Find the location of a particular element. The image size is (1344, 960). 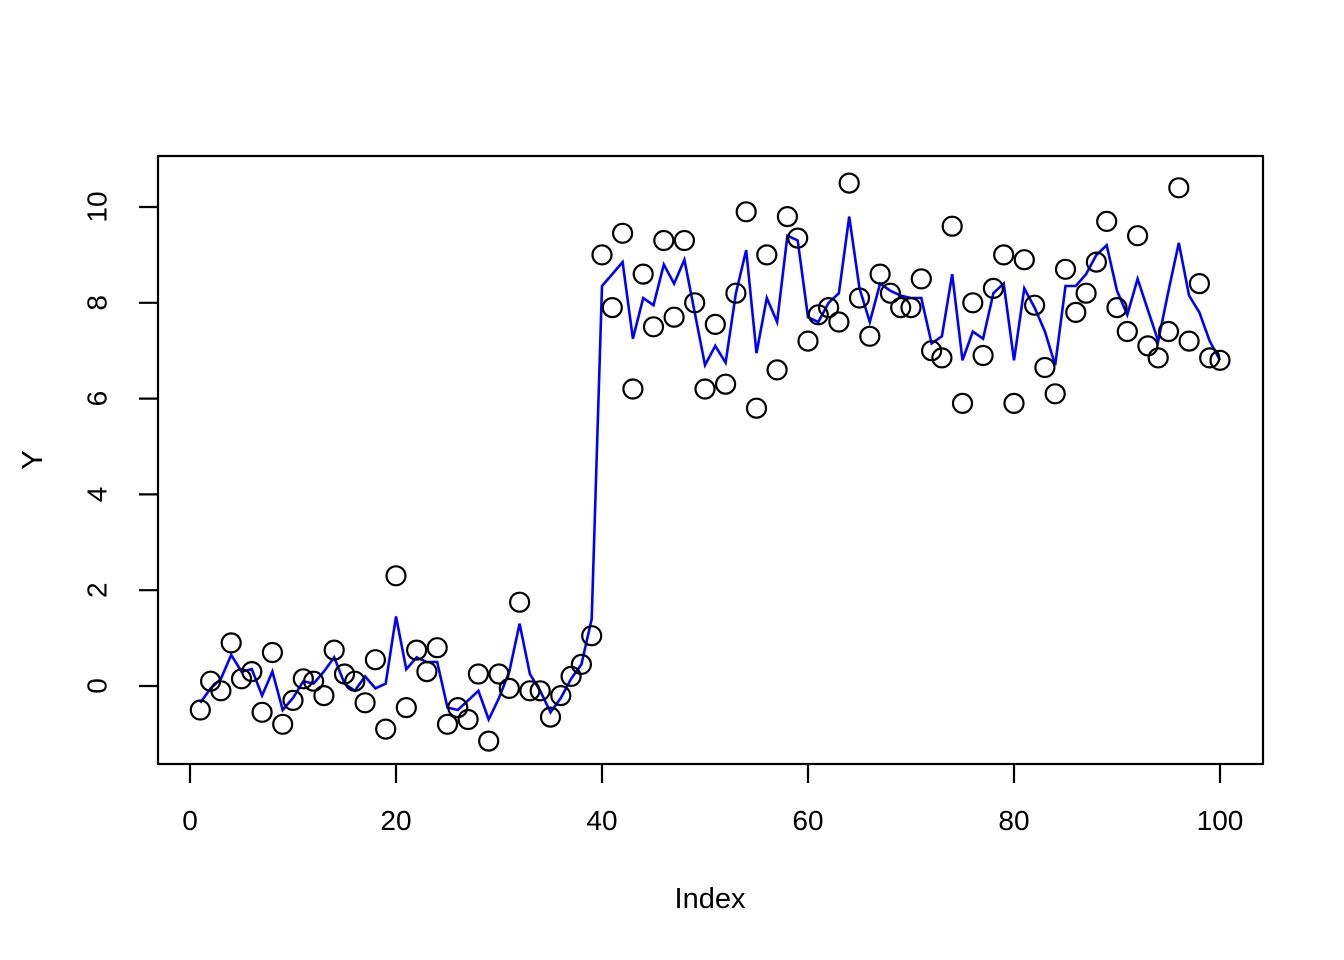

x-tick-label-0: 0 is located at coordinates (190, 820).